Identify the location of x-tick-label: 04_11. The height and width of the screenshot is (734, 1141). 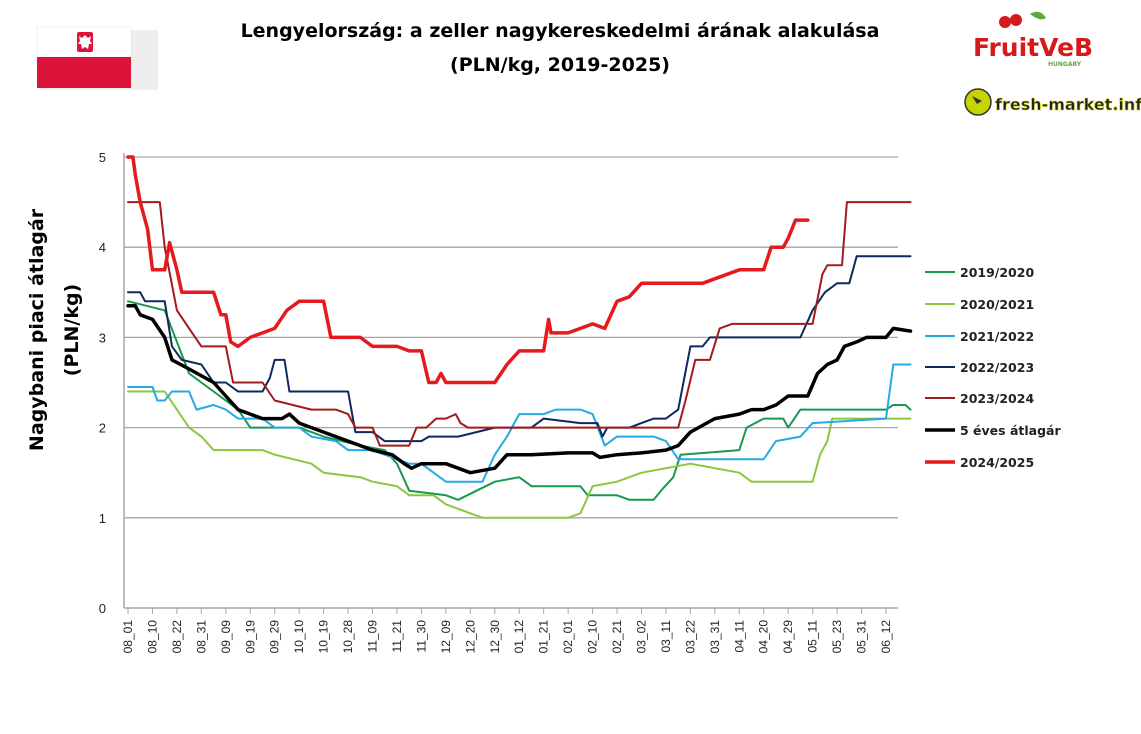
(739, 636).